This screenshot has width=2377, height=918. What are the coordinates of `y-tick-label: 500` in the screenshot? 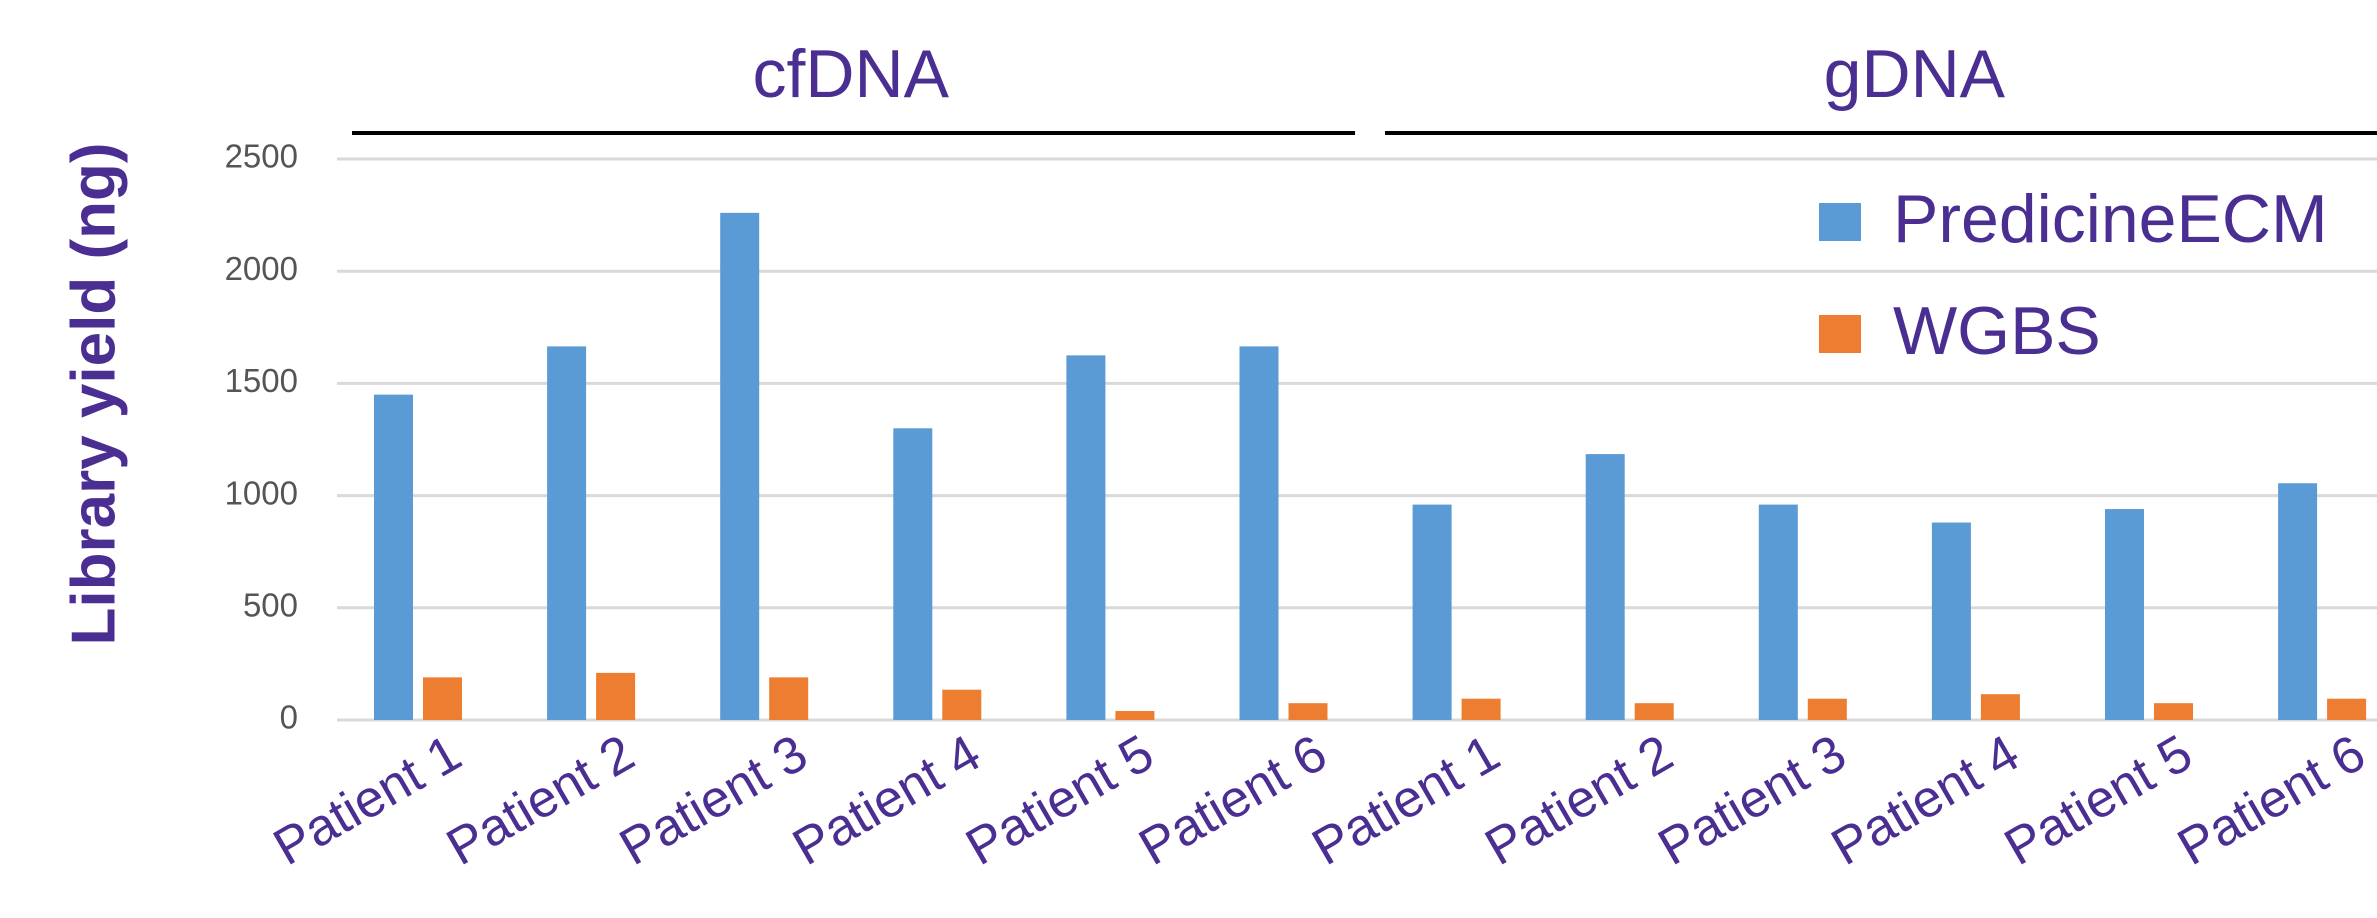 It's located at (270, 605).